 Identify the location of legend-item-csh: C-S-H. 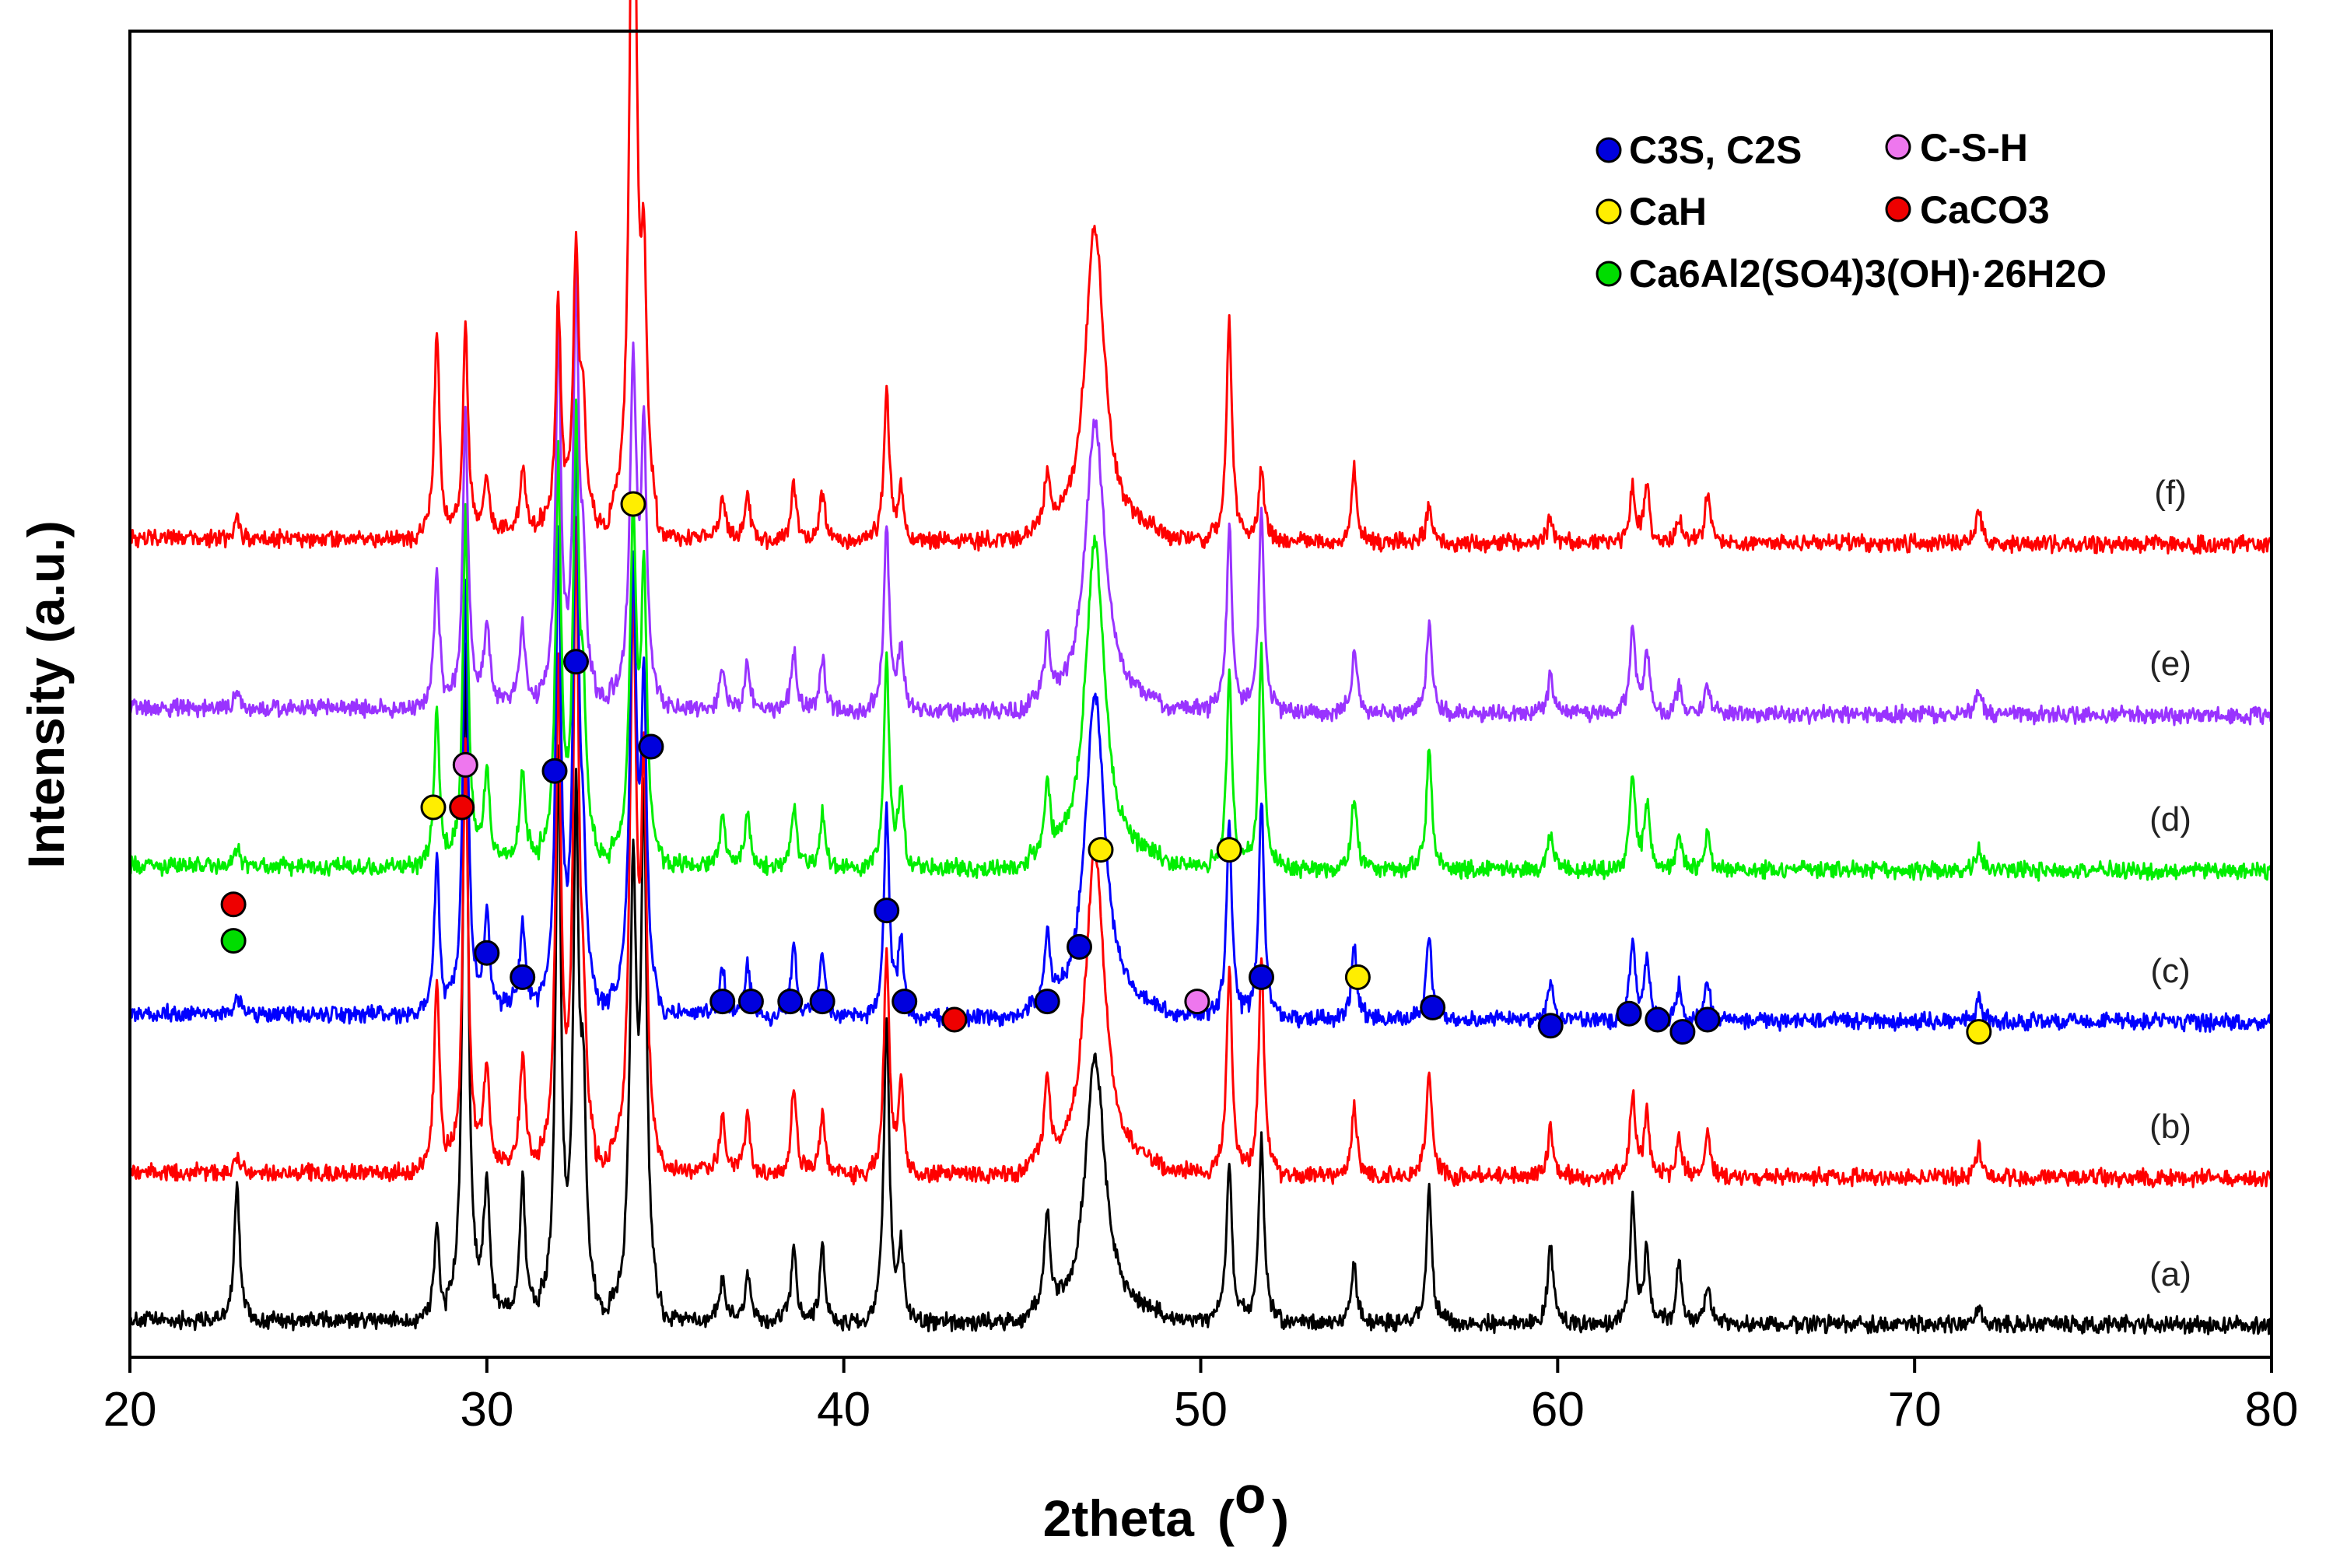
(1957, 148).